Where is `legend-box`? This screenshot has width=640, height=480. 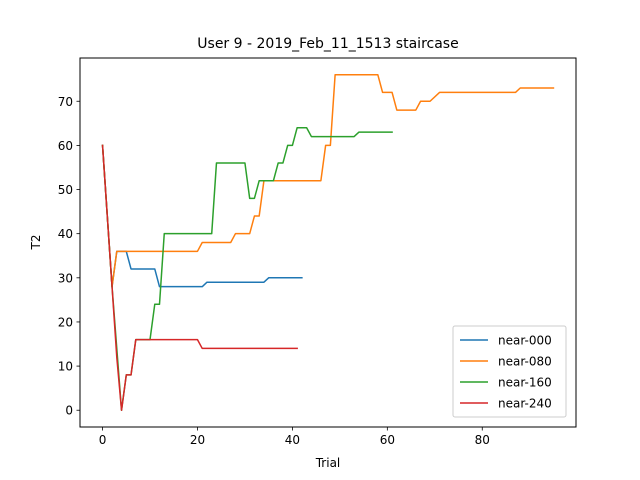
legend-box is located at coordinates (509, 371).